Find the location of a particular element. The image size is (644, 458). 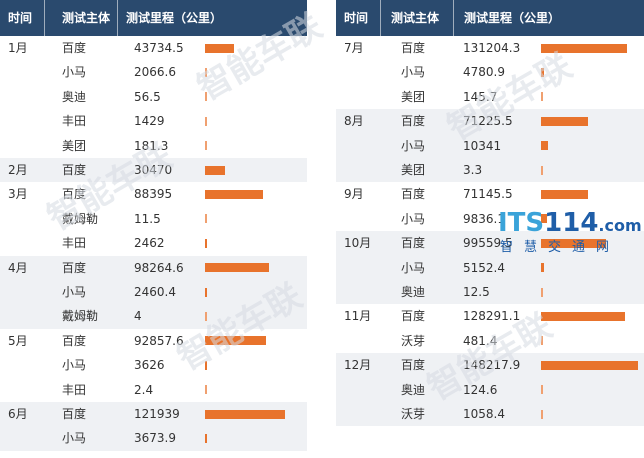

table-row: 沃芽 481.4 is located at coordinates (490, 341).